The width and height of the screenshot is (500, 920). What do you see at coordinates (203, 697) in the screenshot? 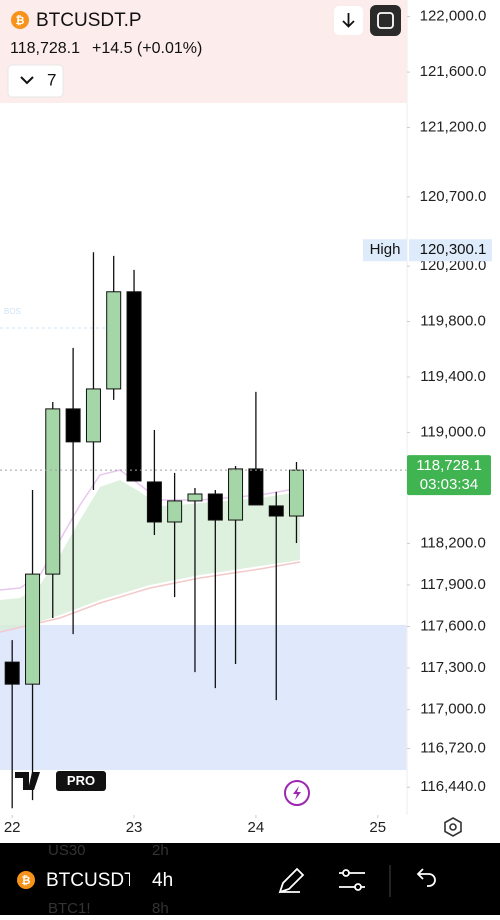
I see `demand-zone` at bounding box center [203, 697].